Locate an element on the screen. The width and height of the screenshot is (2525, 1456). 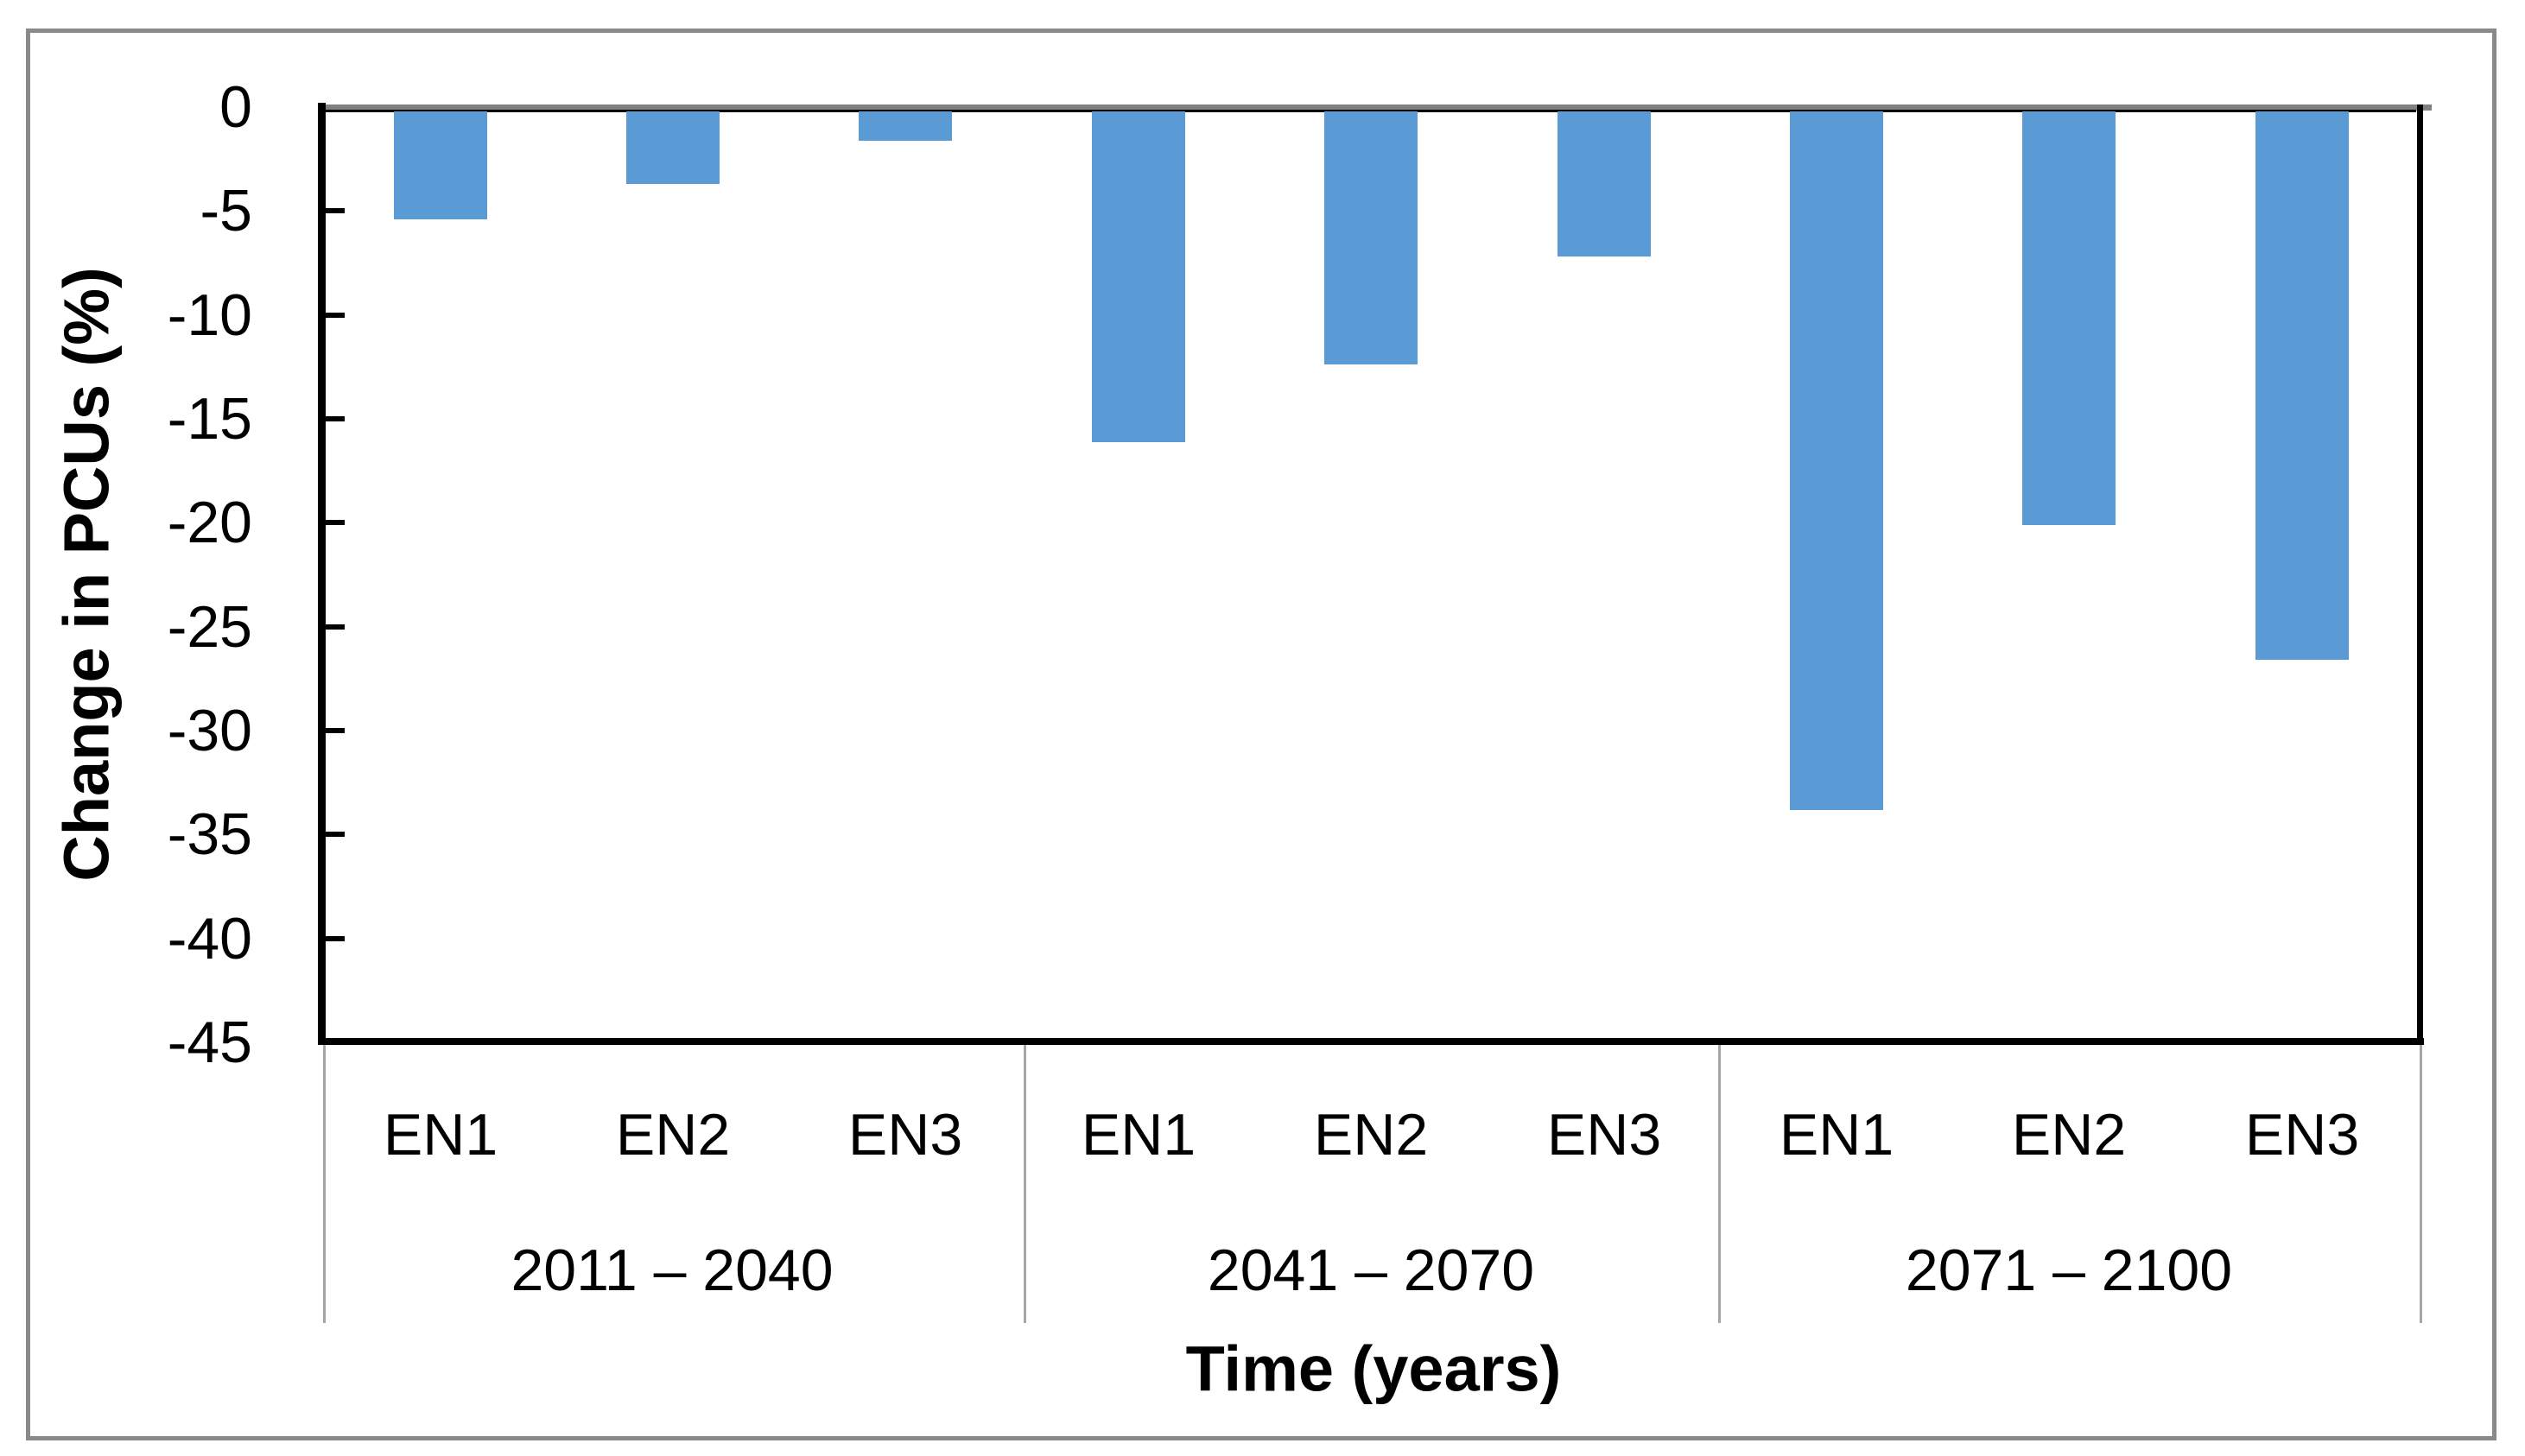
bar-EN2-group2 is located at coordinates (1371, 238).